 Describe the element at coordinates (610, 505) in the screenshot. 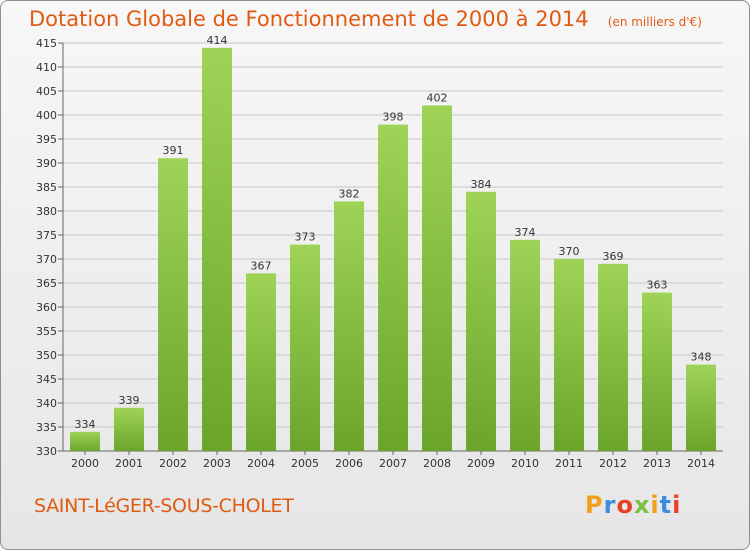

I see `logo-letter: r` at that location.